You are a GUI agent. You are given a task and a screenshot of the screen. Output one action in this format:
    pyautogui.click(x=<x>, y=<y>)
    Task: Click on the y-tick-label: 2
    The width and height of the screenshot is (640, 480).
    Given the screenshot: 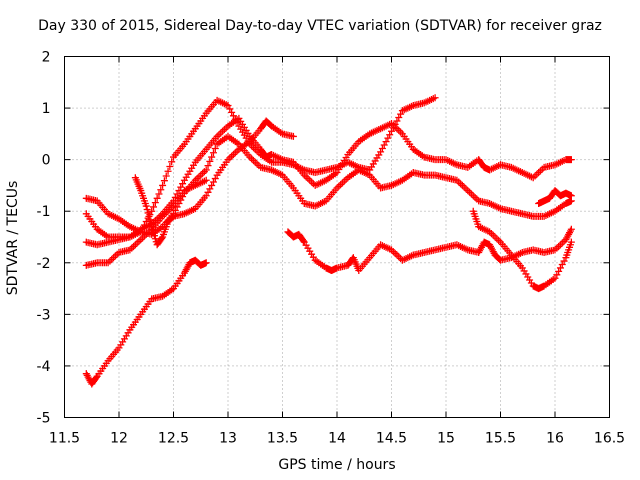 What is the action you would take?
    pyautogui.click(x=46, y=58)
    